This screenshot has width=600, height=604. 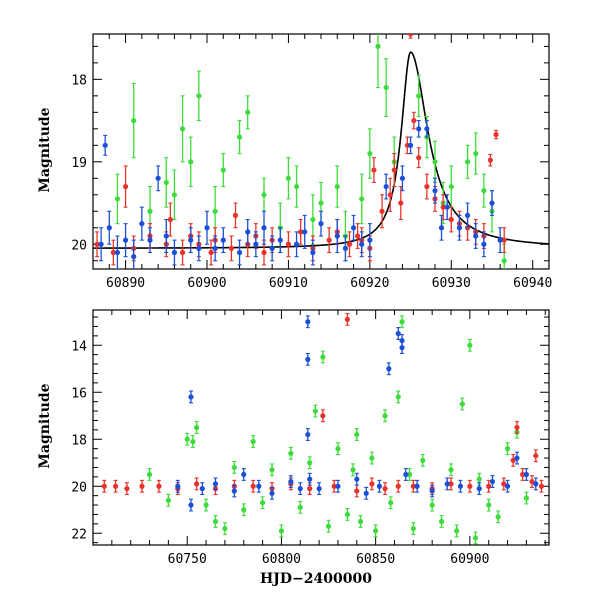 I want to click on bottom-x-tick-label: 60900, so click(x=469, y=559).